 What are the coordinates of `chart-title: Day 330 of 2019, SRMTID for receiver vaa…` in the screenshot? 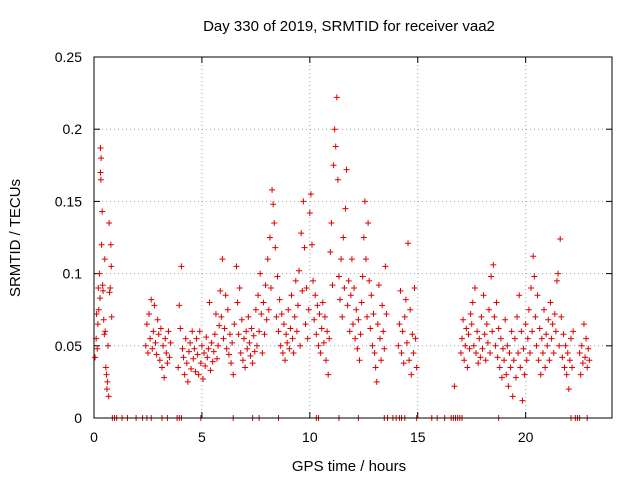 It's located at (349, 26).